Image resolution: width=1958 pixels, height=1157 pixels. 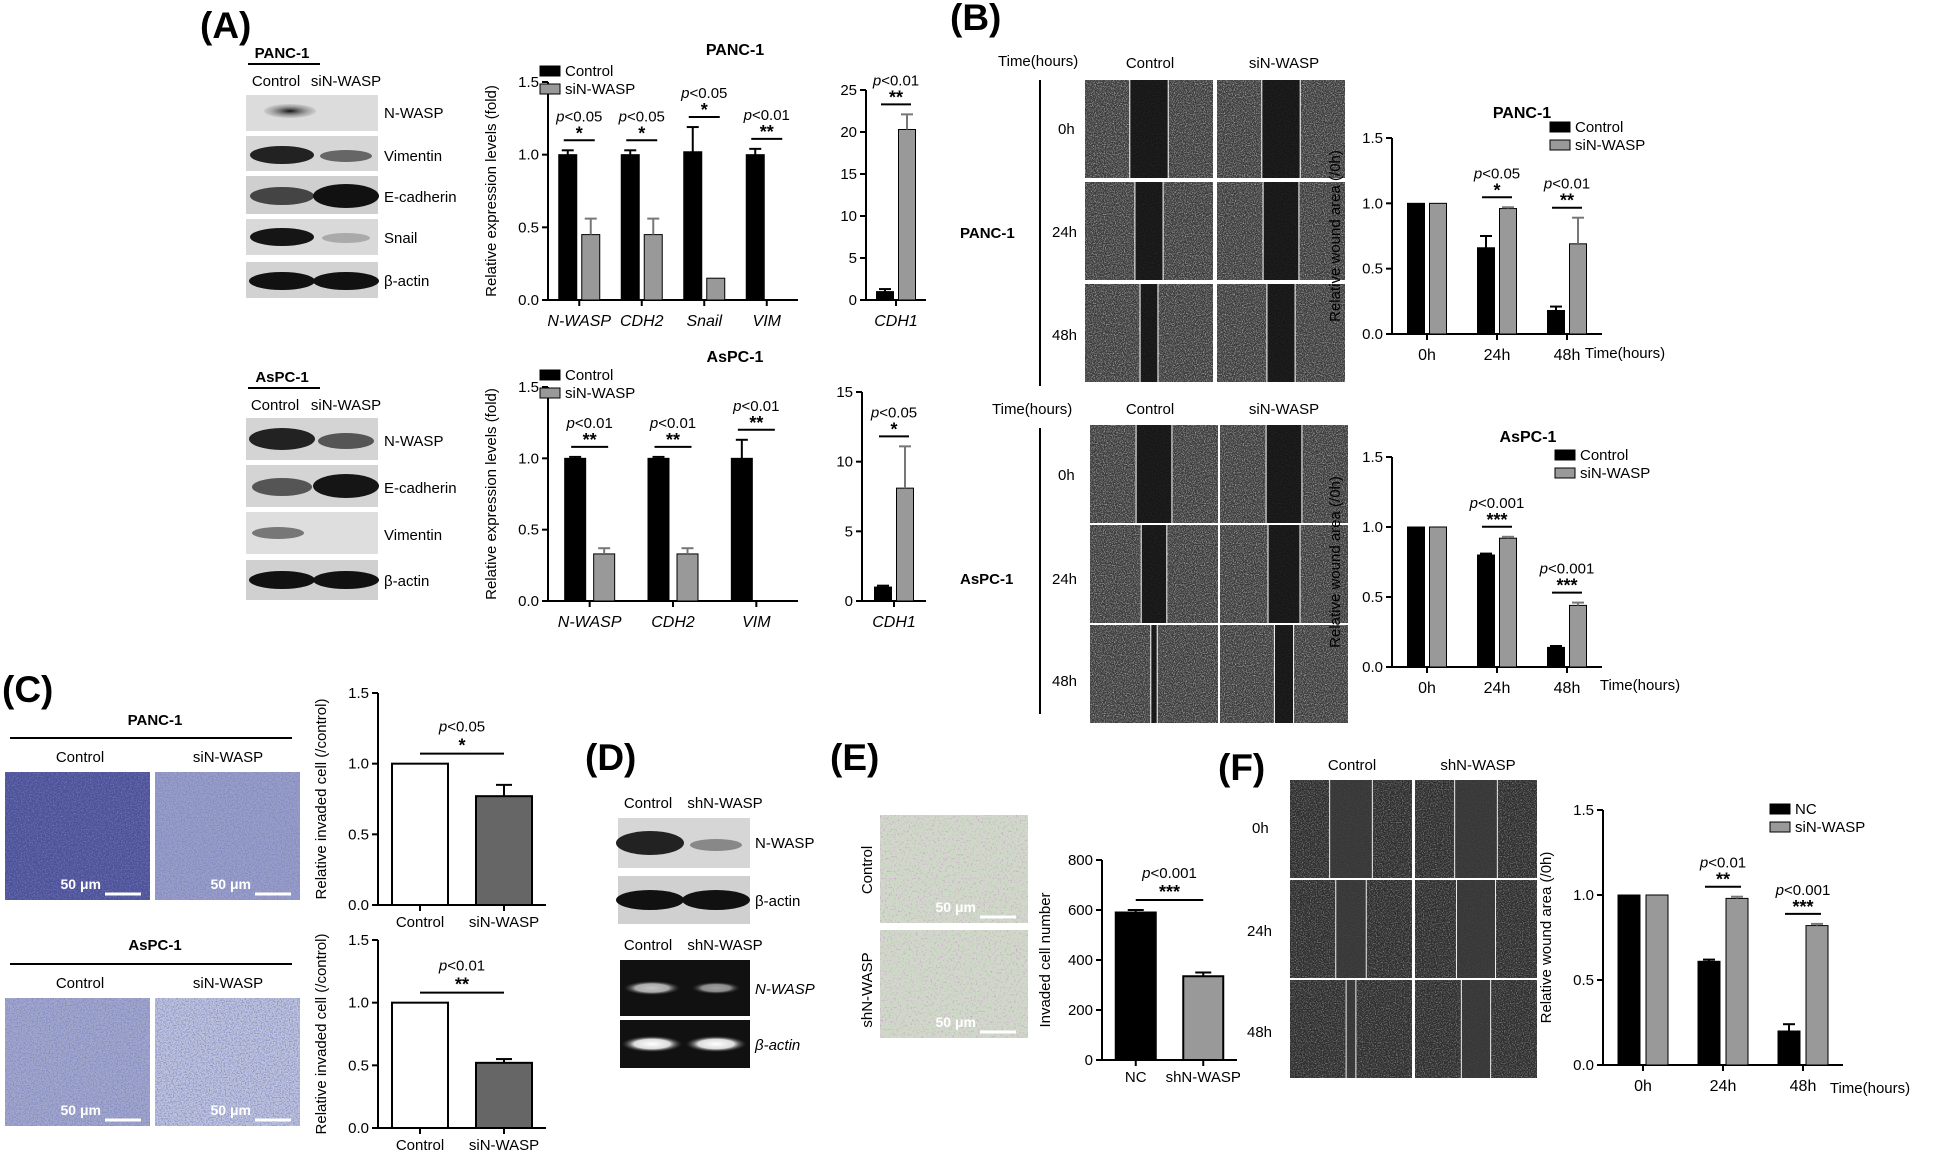 What do you see at coordinates (1080, 1010) in the screenshot?
I see `y-tick-label: 200` at bounding box center [1080, 1010].